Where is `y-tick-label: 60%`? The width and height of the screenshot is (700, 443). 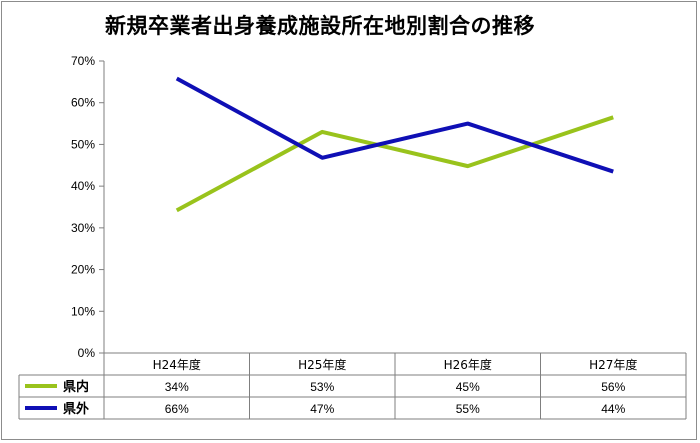 y-tick-label: 60% is located at coordinates (83, 103).